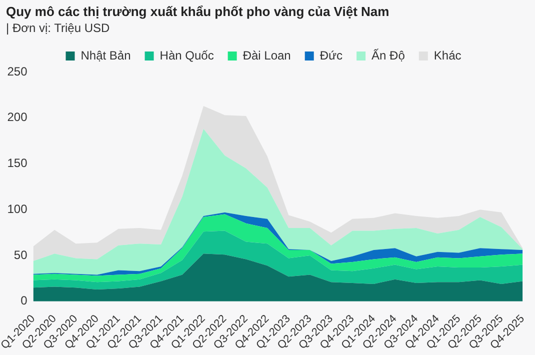  Describe the element at coordinates (105, 55) in the screenshot. I see `legend-label: Nhật Bản` at that location.